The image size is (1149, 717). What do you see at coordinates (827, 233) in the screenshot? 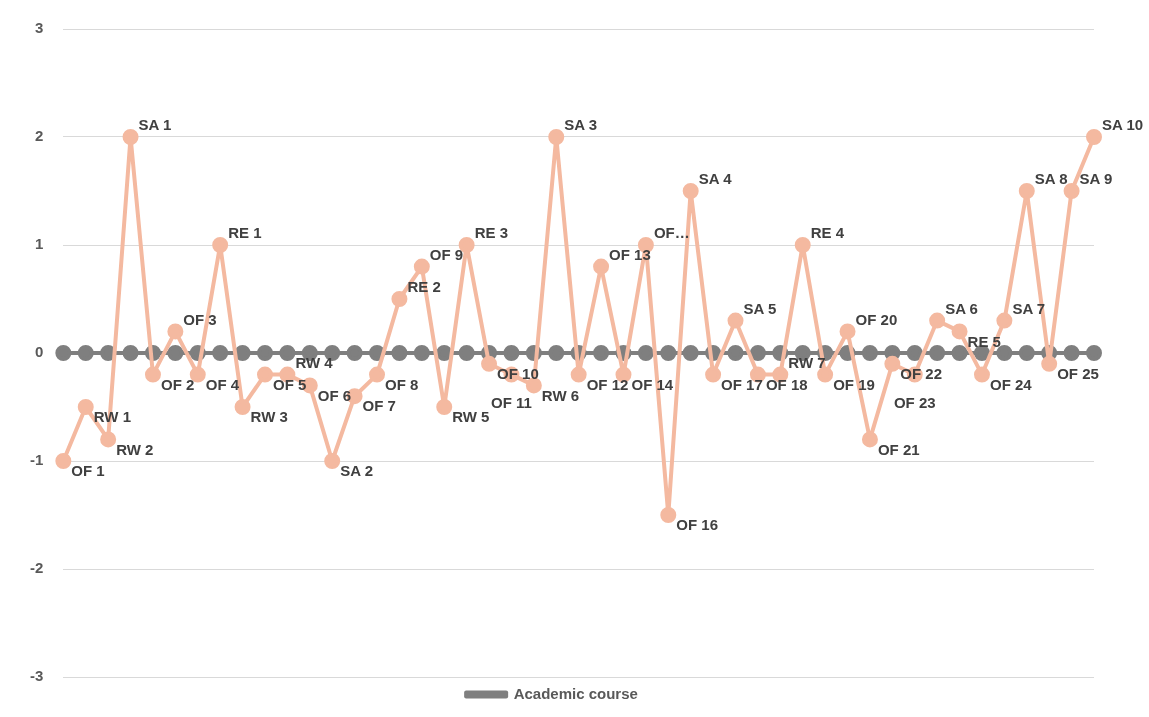
I see `data-label: RE 4` at bounding box center [827, 233].